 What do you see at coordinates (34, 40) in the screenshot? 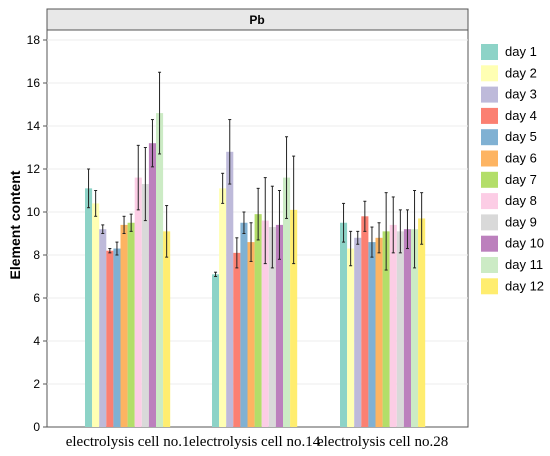
I see `y-tick-label: 18` at bounding box center [34, 40].